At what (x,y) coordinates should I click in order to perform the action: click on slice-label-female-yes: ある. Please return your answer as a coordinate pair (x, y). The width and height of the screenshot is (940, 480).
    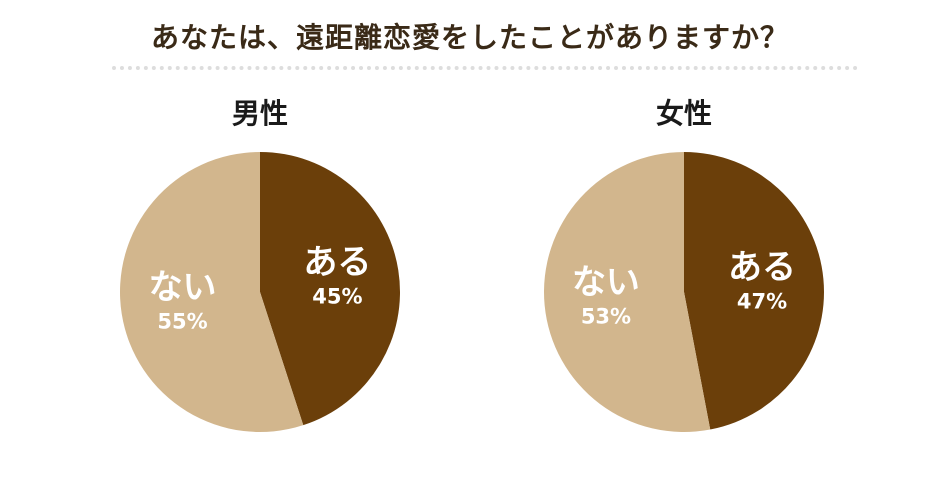
    Looking at the image, I should click on (762, 268).